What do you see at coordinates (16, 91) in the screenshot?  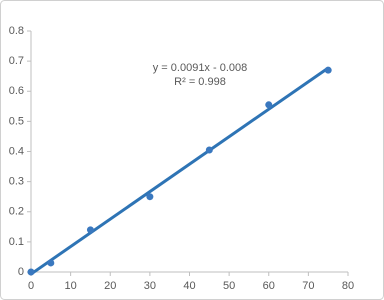 I see `y-tick-label: 0.6` at bounding box center [16, 91].